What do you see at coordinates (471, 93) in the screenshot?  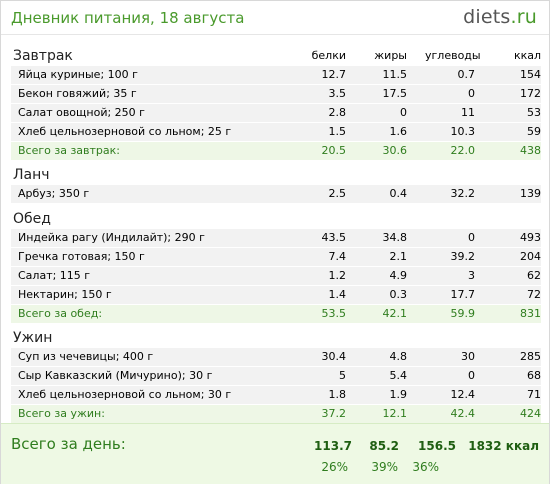 I see `food-carbs: 0` at bounding box center [471, 93].